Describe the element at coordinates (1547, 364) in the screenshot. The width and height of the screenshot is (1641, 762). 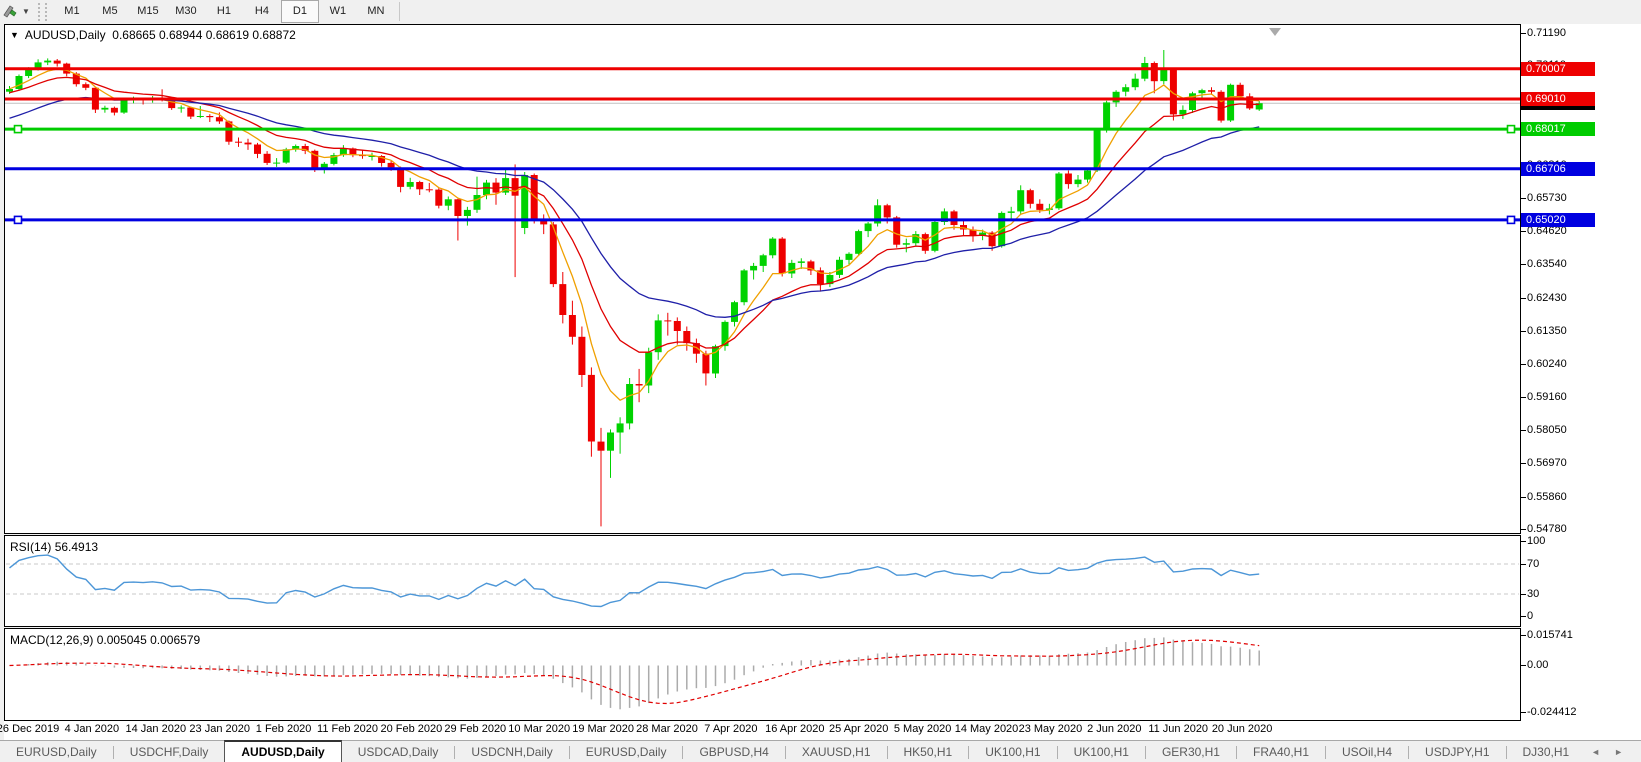
I see `price-axis-tick: 0.60240` at that location.